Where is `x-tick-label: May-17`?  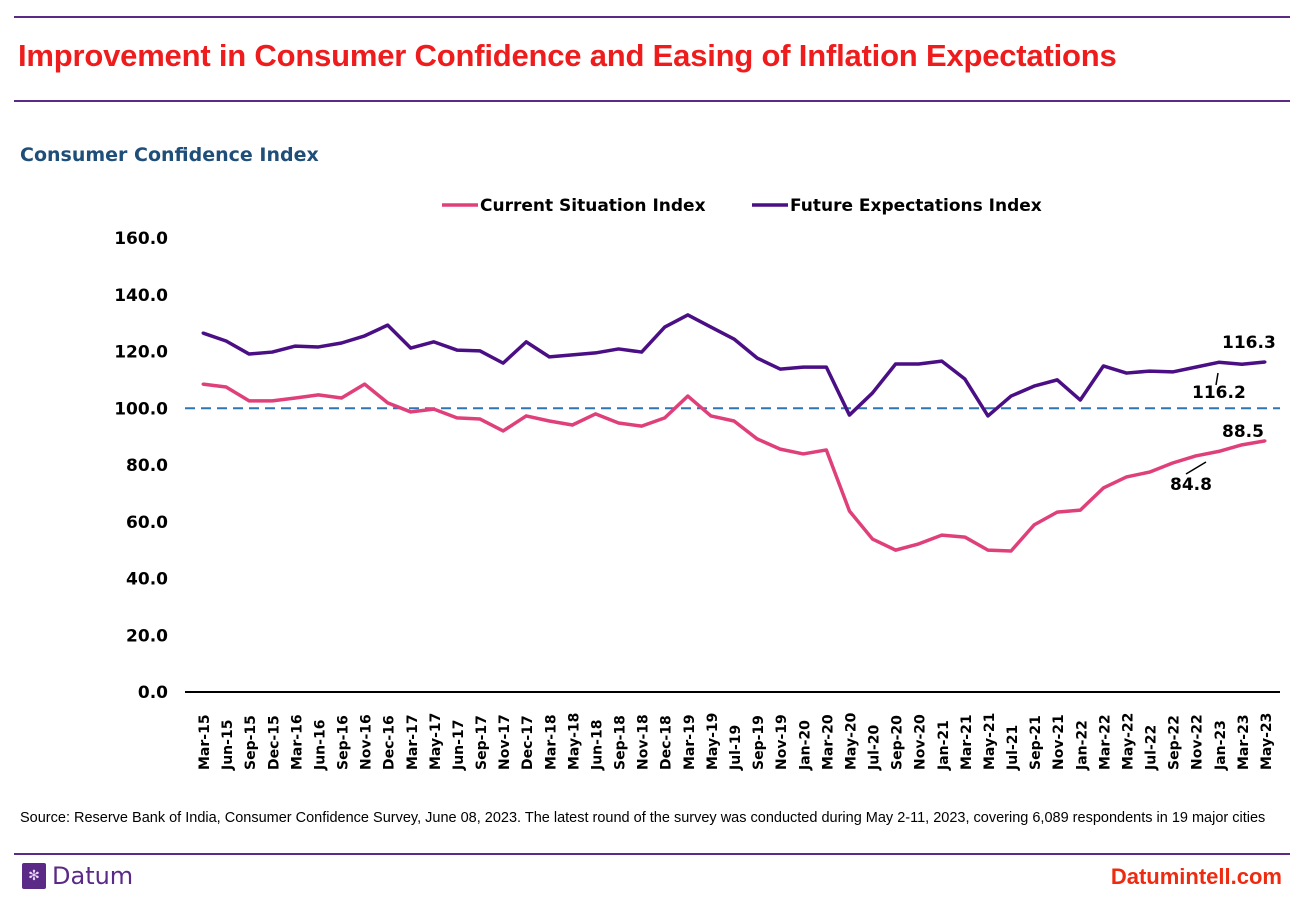 x-tick-label: May-17 is located at coordinates (436, 741).